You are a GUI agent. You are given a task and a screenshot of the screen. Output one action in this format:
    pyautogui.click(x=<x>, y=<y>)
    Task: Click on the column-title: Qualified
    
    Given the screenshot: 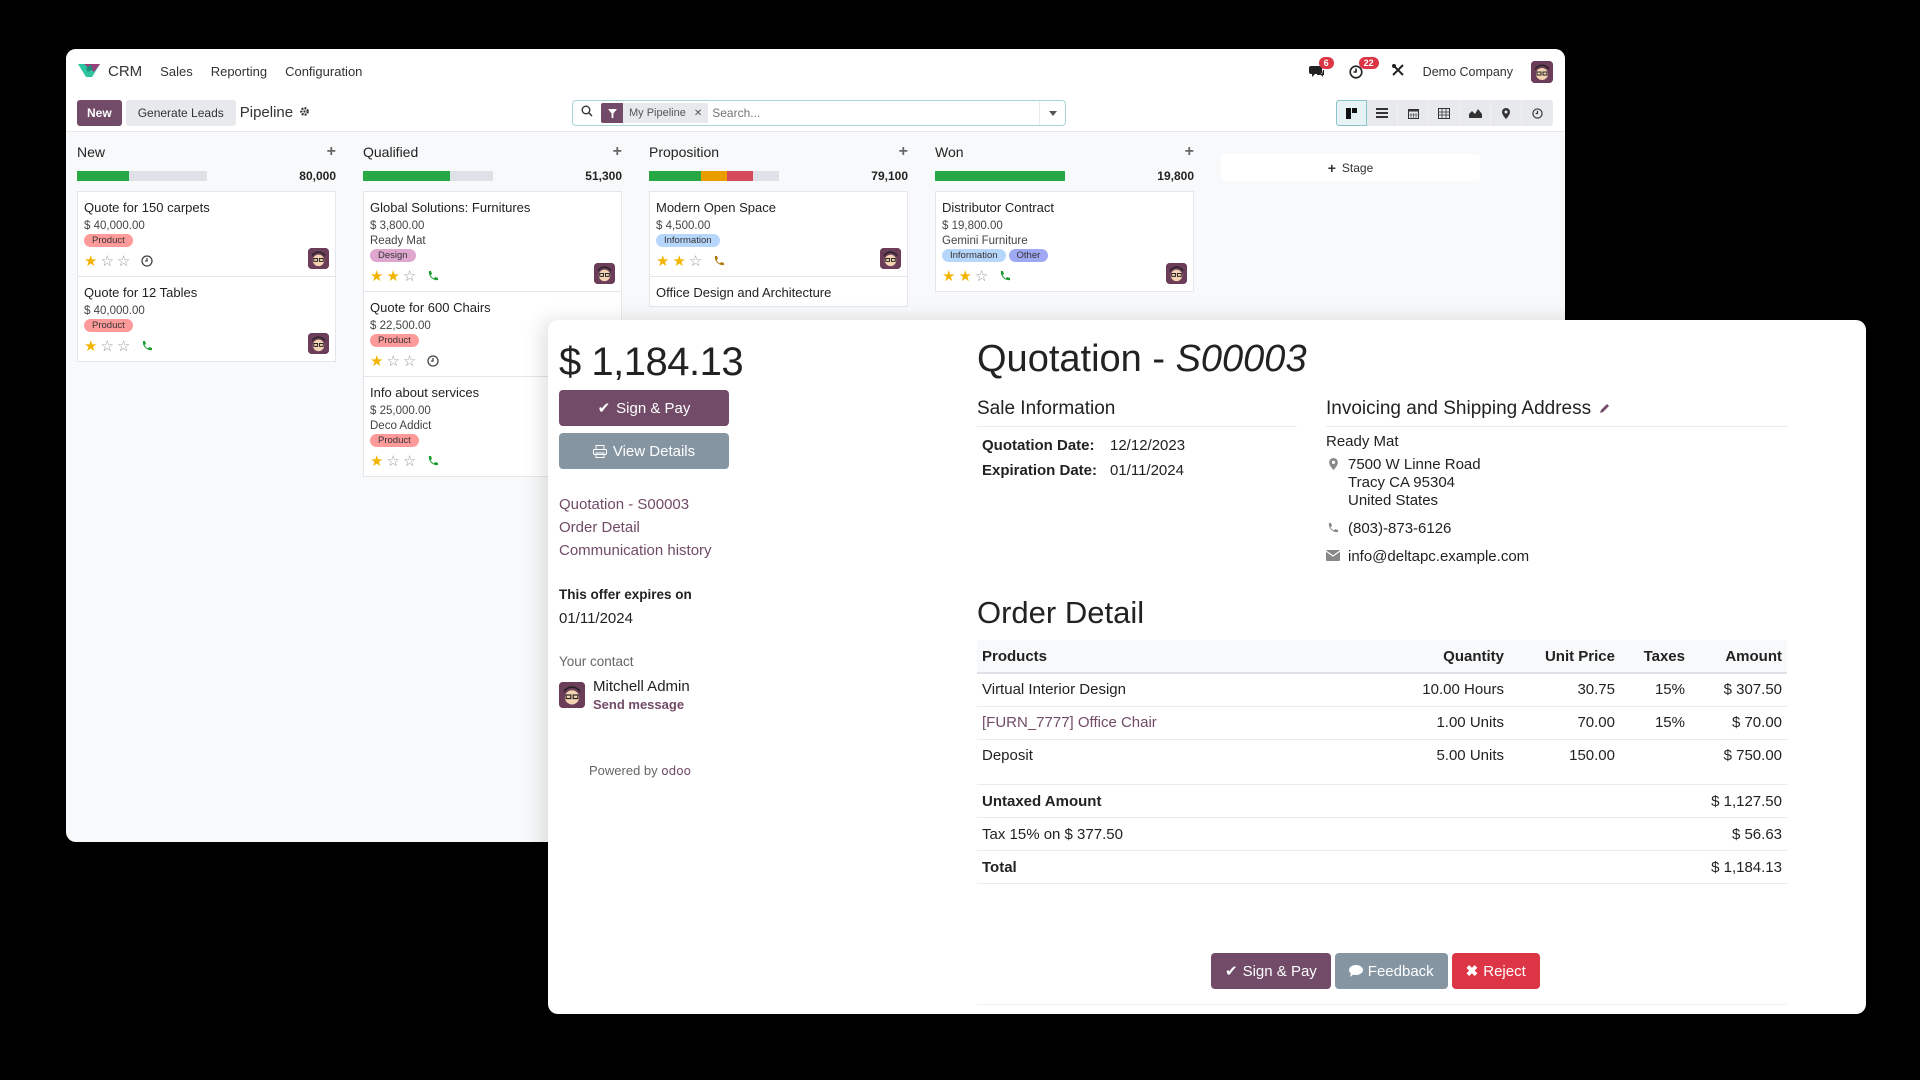 What is the action you would take?
    pyautogui.click(x=391, y=152)
    